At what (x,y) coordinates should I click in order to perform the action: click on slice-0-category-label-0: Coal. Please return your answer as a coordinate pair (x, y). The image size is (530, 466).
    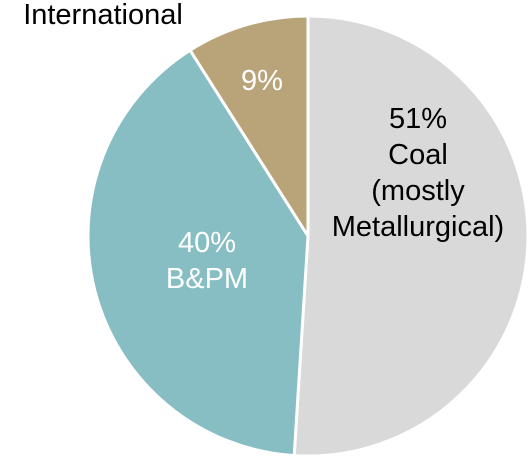
    Looking at the image, I should click on (418, 155).